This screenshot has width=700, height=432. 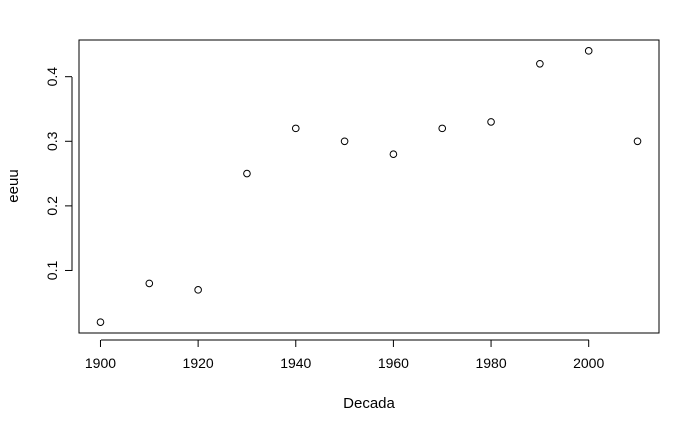 What do you see at coordinates (490, 363) in the screenshot?
I see `x-tick-label: 1980` at bounding box center [490, 363].